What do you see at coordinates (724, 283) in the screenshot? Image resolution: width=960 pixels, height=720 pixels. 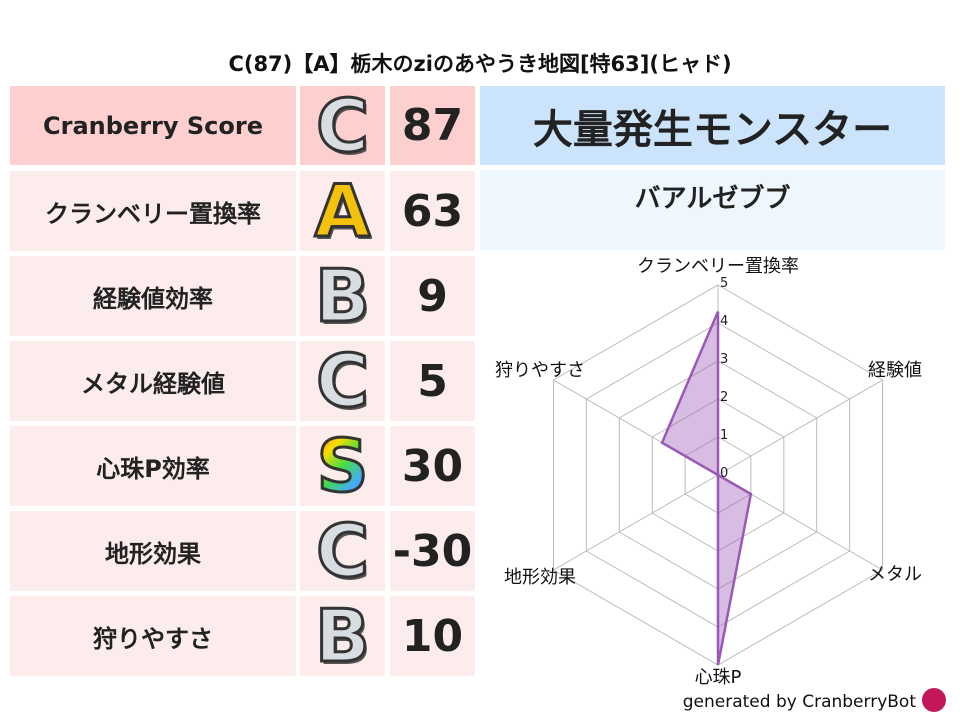 I see `radar-tick-label: 5` at bounding box center [724, 283].